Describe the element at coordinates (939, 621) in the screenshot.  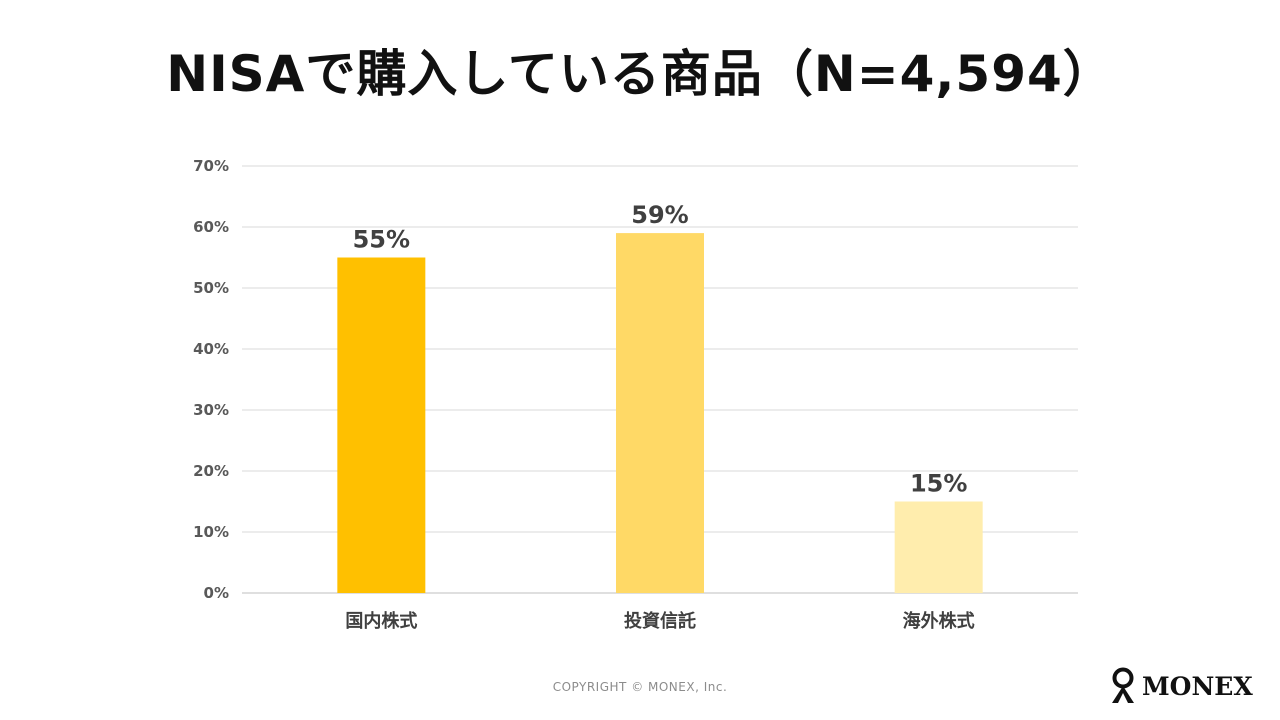
I see `category-label: 海外株式` at that location.